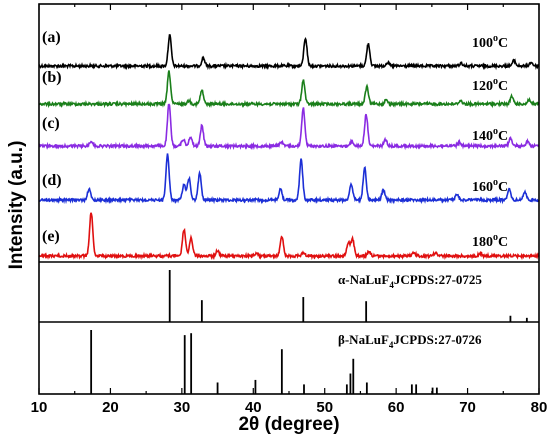 This screenshot has width=550, height=442. What do you see at coordinates (51, 123) in the screenshot?
I see `series-3-label: (c)` at bounding box center [51, 123].